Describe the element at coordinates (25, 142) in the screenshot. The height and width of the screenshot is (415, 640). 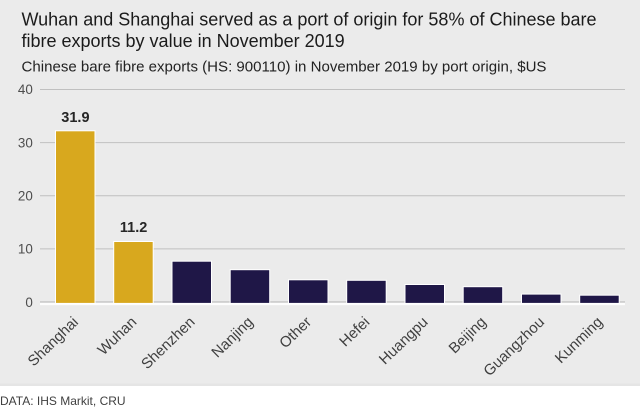
I see `svg-text: 30` at that location.